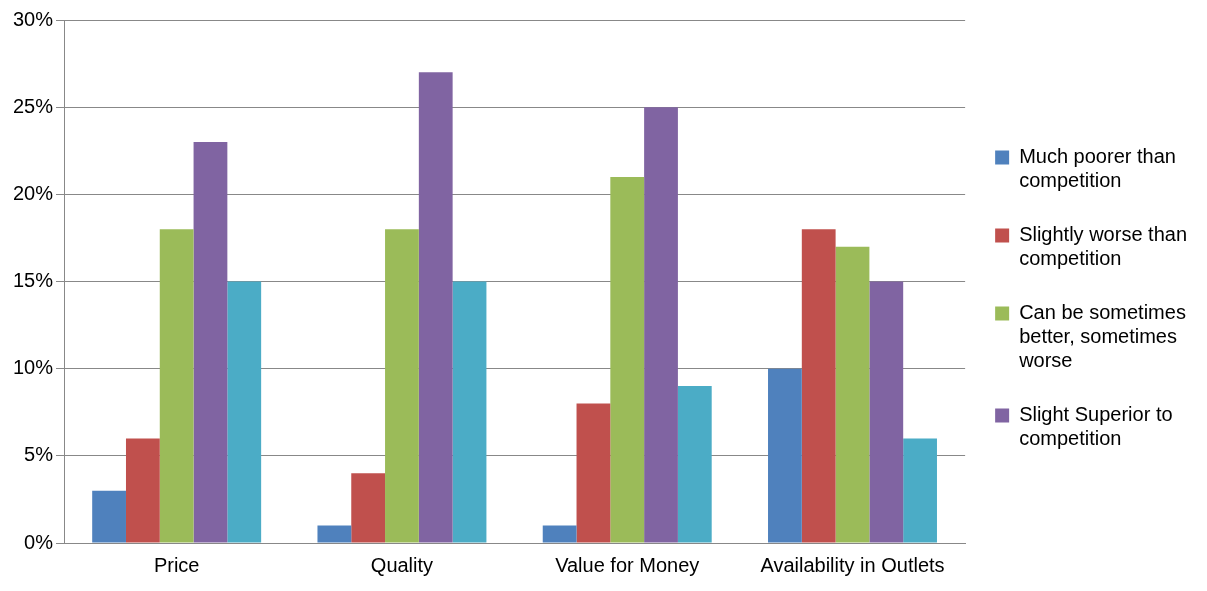 The image size is (1207, 591). I want to click on x-tick-label: Availability in Outlets, so click(852, 564).